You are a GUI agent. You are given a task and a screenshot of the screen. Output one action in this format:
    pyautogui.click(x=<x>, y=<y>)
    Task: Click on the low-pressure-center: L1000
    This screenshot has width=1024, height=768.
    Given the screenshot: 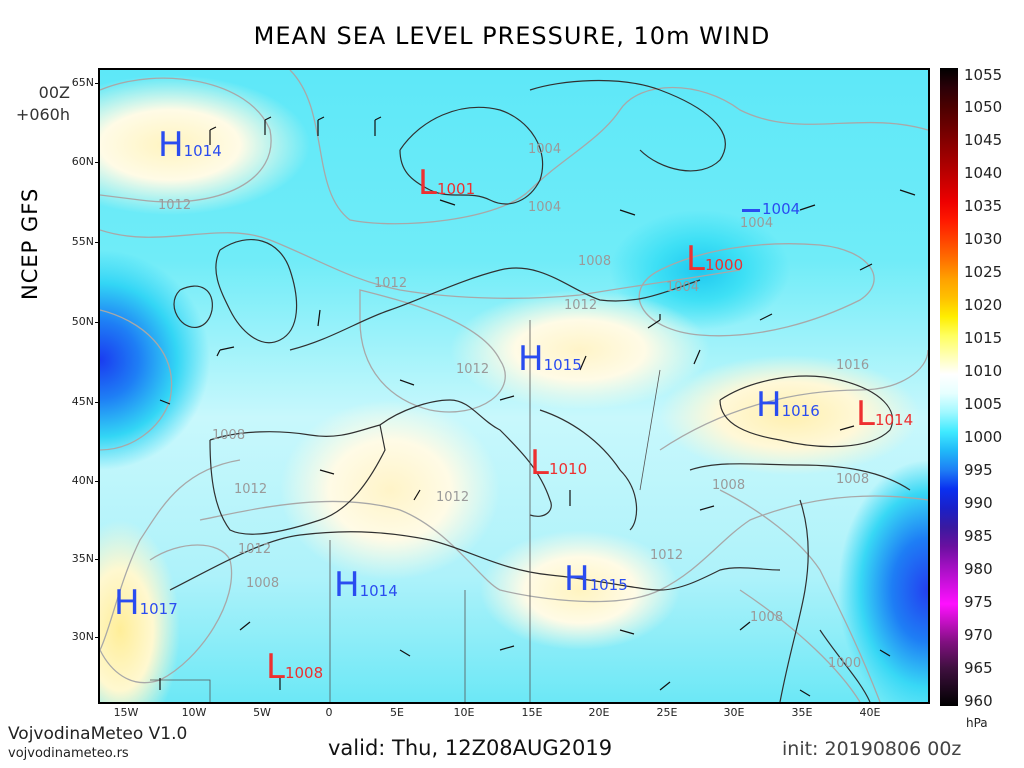 What is the action you would take?
    pyautogui.click(x=715, y=259)
    